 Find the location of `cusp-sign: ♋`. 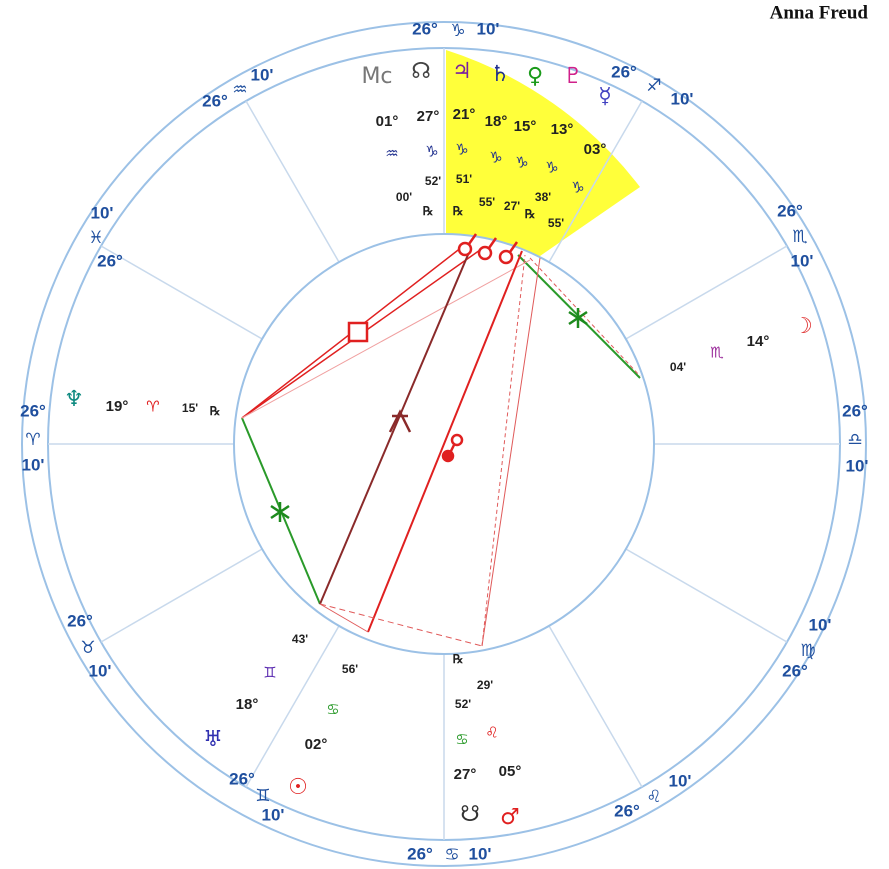

cusp-sign: ♋ is located at coordinates (451, 855).